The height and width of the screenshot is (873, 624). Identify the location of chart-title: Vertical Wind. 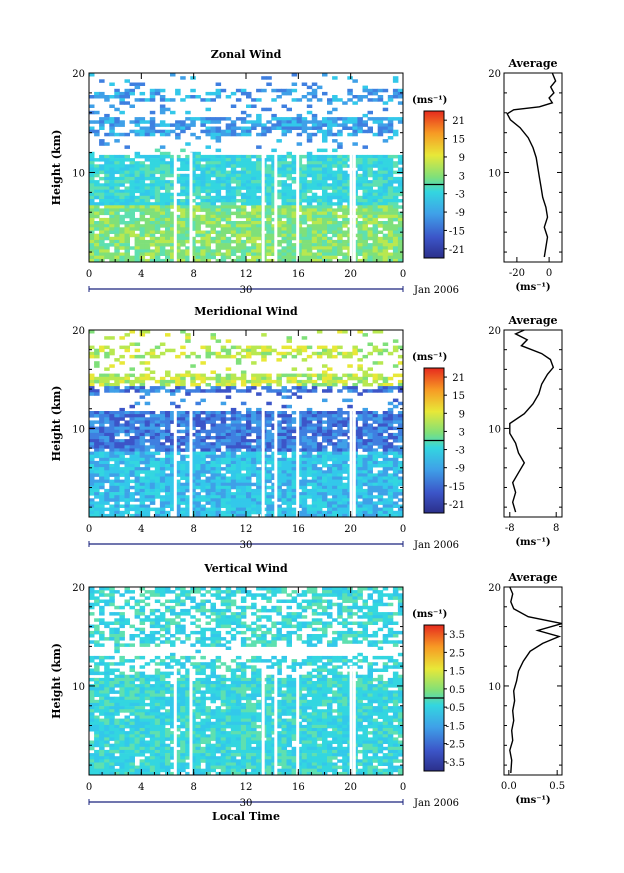
(245, 568).